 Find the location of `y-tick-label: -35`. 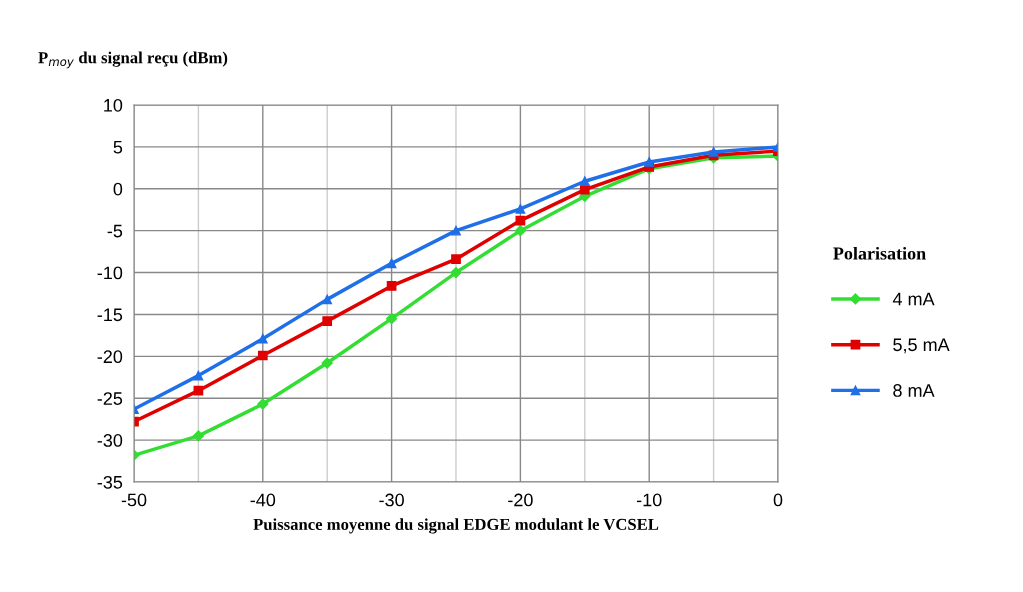

y-tick-label: -35 is located at coordinates (110, 482).